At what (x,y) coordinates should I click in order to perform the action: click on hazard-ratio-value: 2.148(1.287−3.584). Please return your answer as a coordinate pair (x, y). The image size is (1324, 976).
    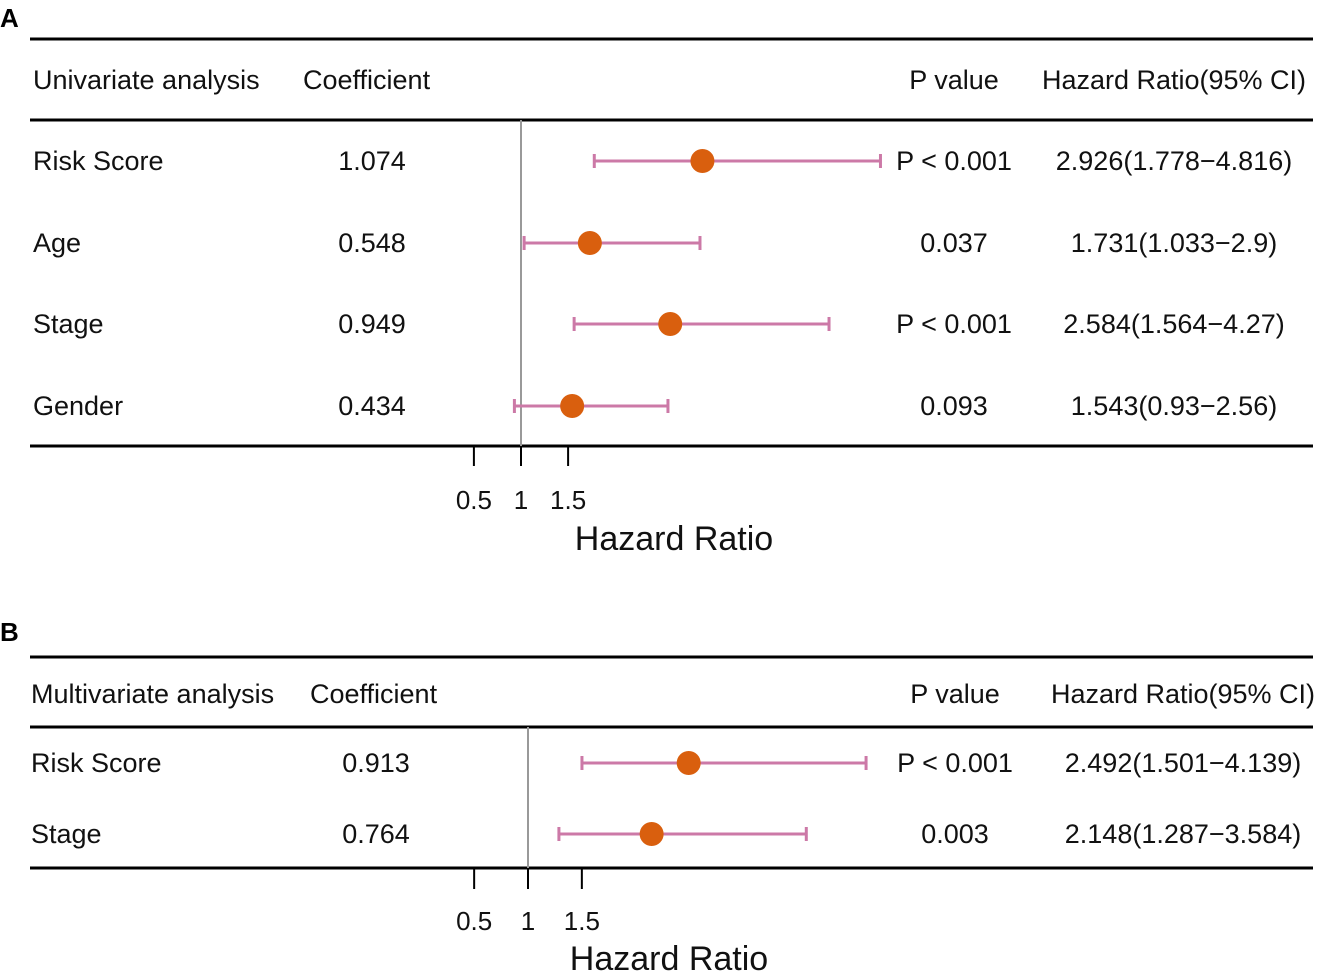
    Looking at the image, I should click on (1183, 834).